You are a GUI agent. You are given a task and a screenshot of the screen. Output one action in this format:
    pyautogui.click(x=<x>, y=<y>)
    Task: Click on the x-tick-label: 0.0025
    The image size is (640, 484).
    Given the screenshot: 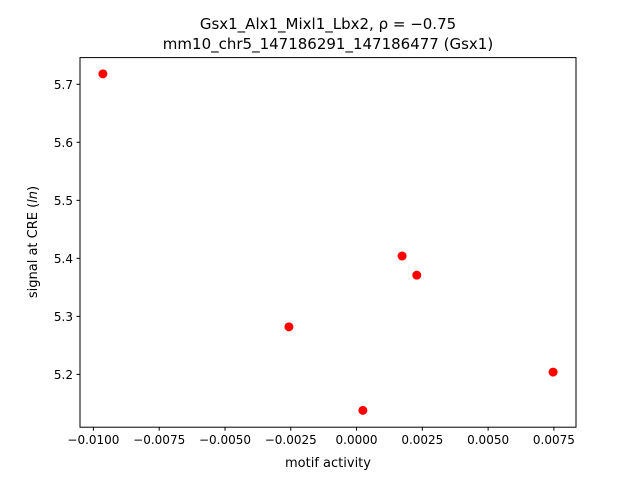 What is the action you would take?
    pyautogui.click(x=422, y=440)
    